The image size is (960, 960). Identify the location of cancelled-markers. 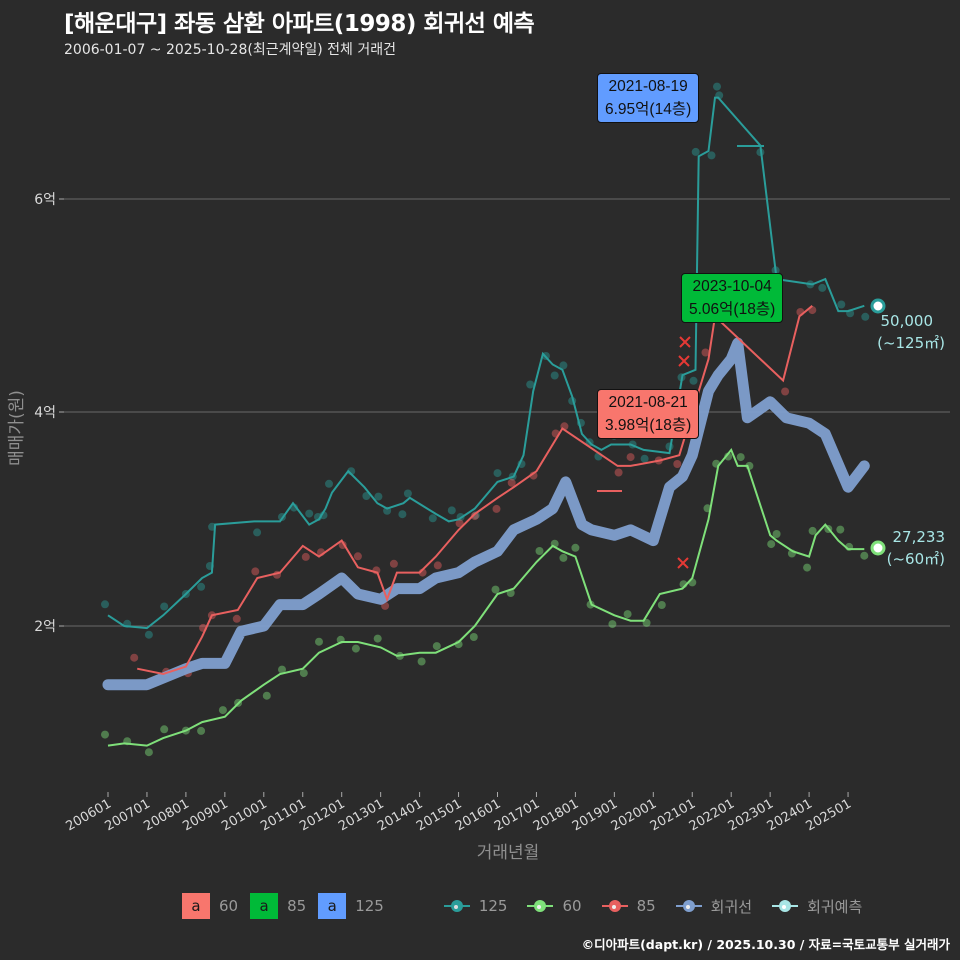
(684, 452).